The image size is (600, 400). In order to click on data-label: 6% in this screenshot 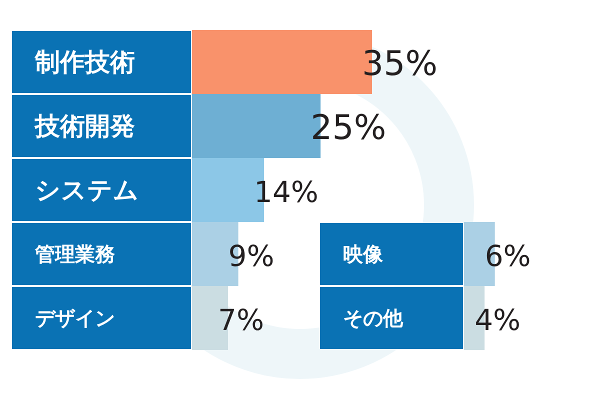, I will do `click(507, 256)`.